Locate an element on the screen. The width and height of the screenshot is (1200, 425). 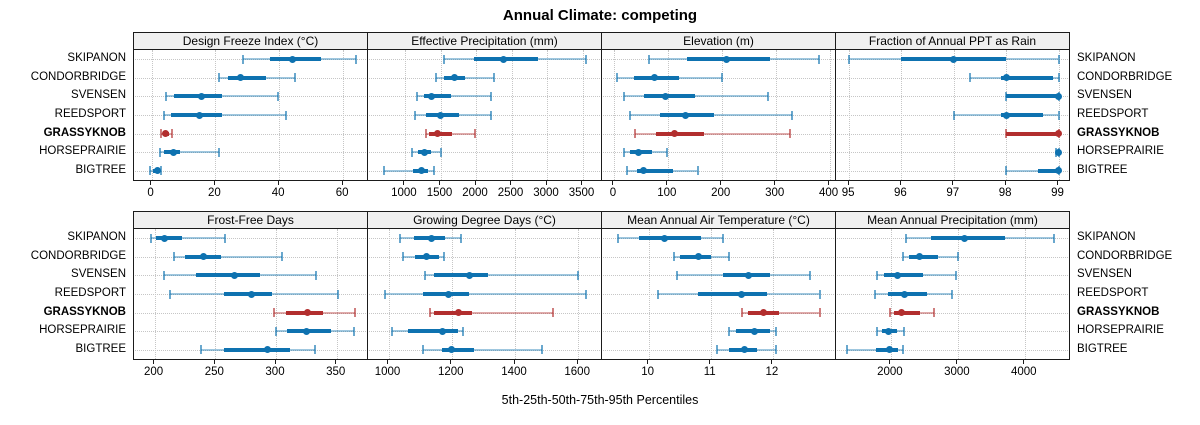
median-dot-skipanon is located at coordinates (164, 238).